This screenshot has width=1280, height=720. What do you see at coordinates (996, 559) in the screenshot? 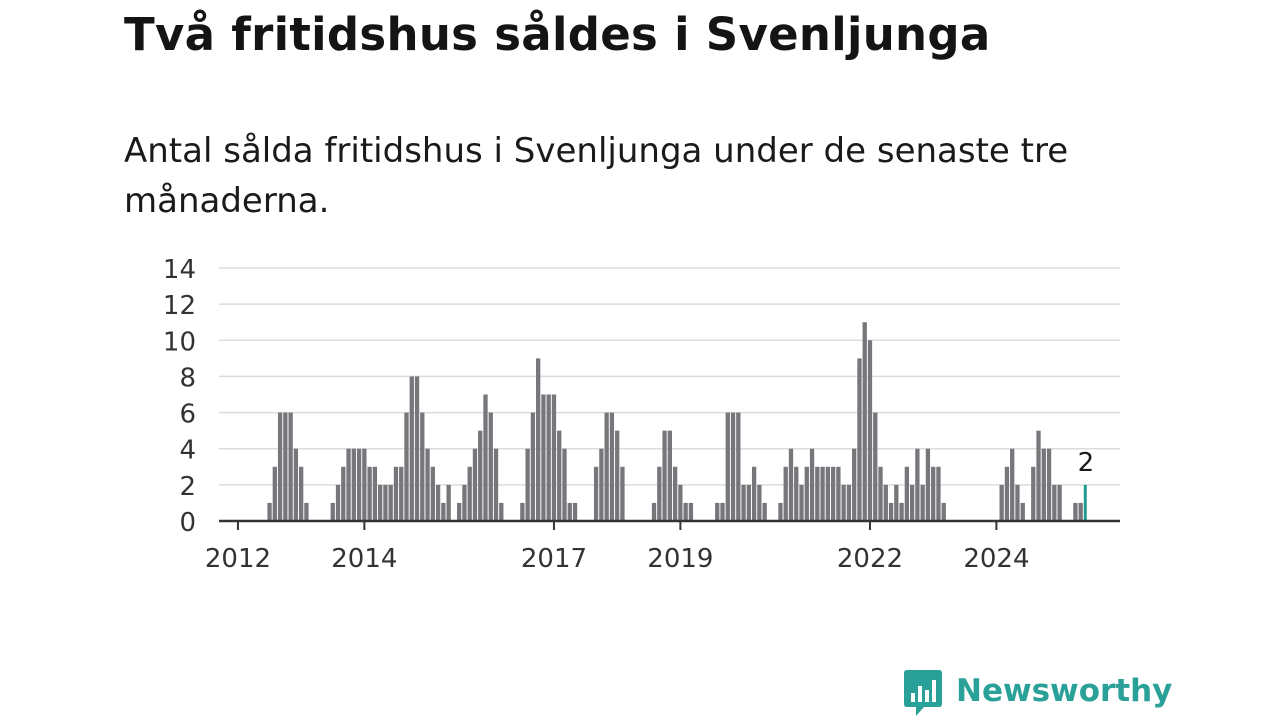
I see `x-tick-label: 2024` at bounding box center [996, 559].